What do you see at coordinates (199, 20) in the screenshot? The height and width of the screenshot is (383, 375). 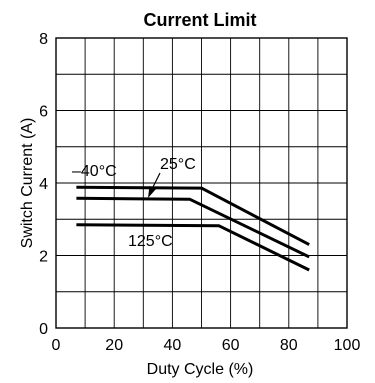 I see `chart-title: Current Limit` at bounding box center [199, 20].